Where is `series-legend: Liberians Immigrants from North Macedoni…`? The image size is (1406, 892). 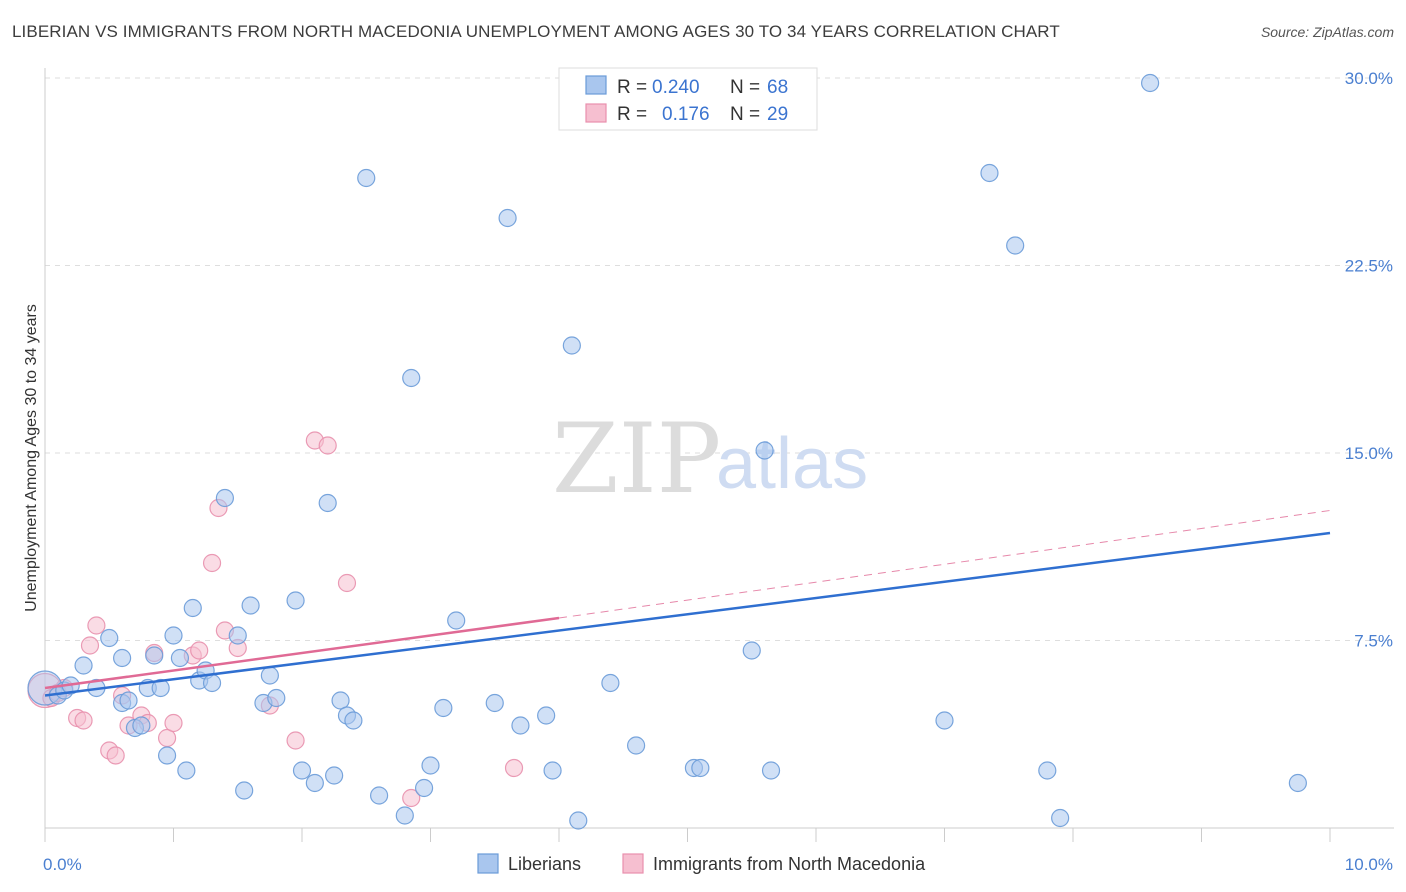 series-legend: Liberians Immigrants from North Macedoni… is located at coordinates (701, 863).